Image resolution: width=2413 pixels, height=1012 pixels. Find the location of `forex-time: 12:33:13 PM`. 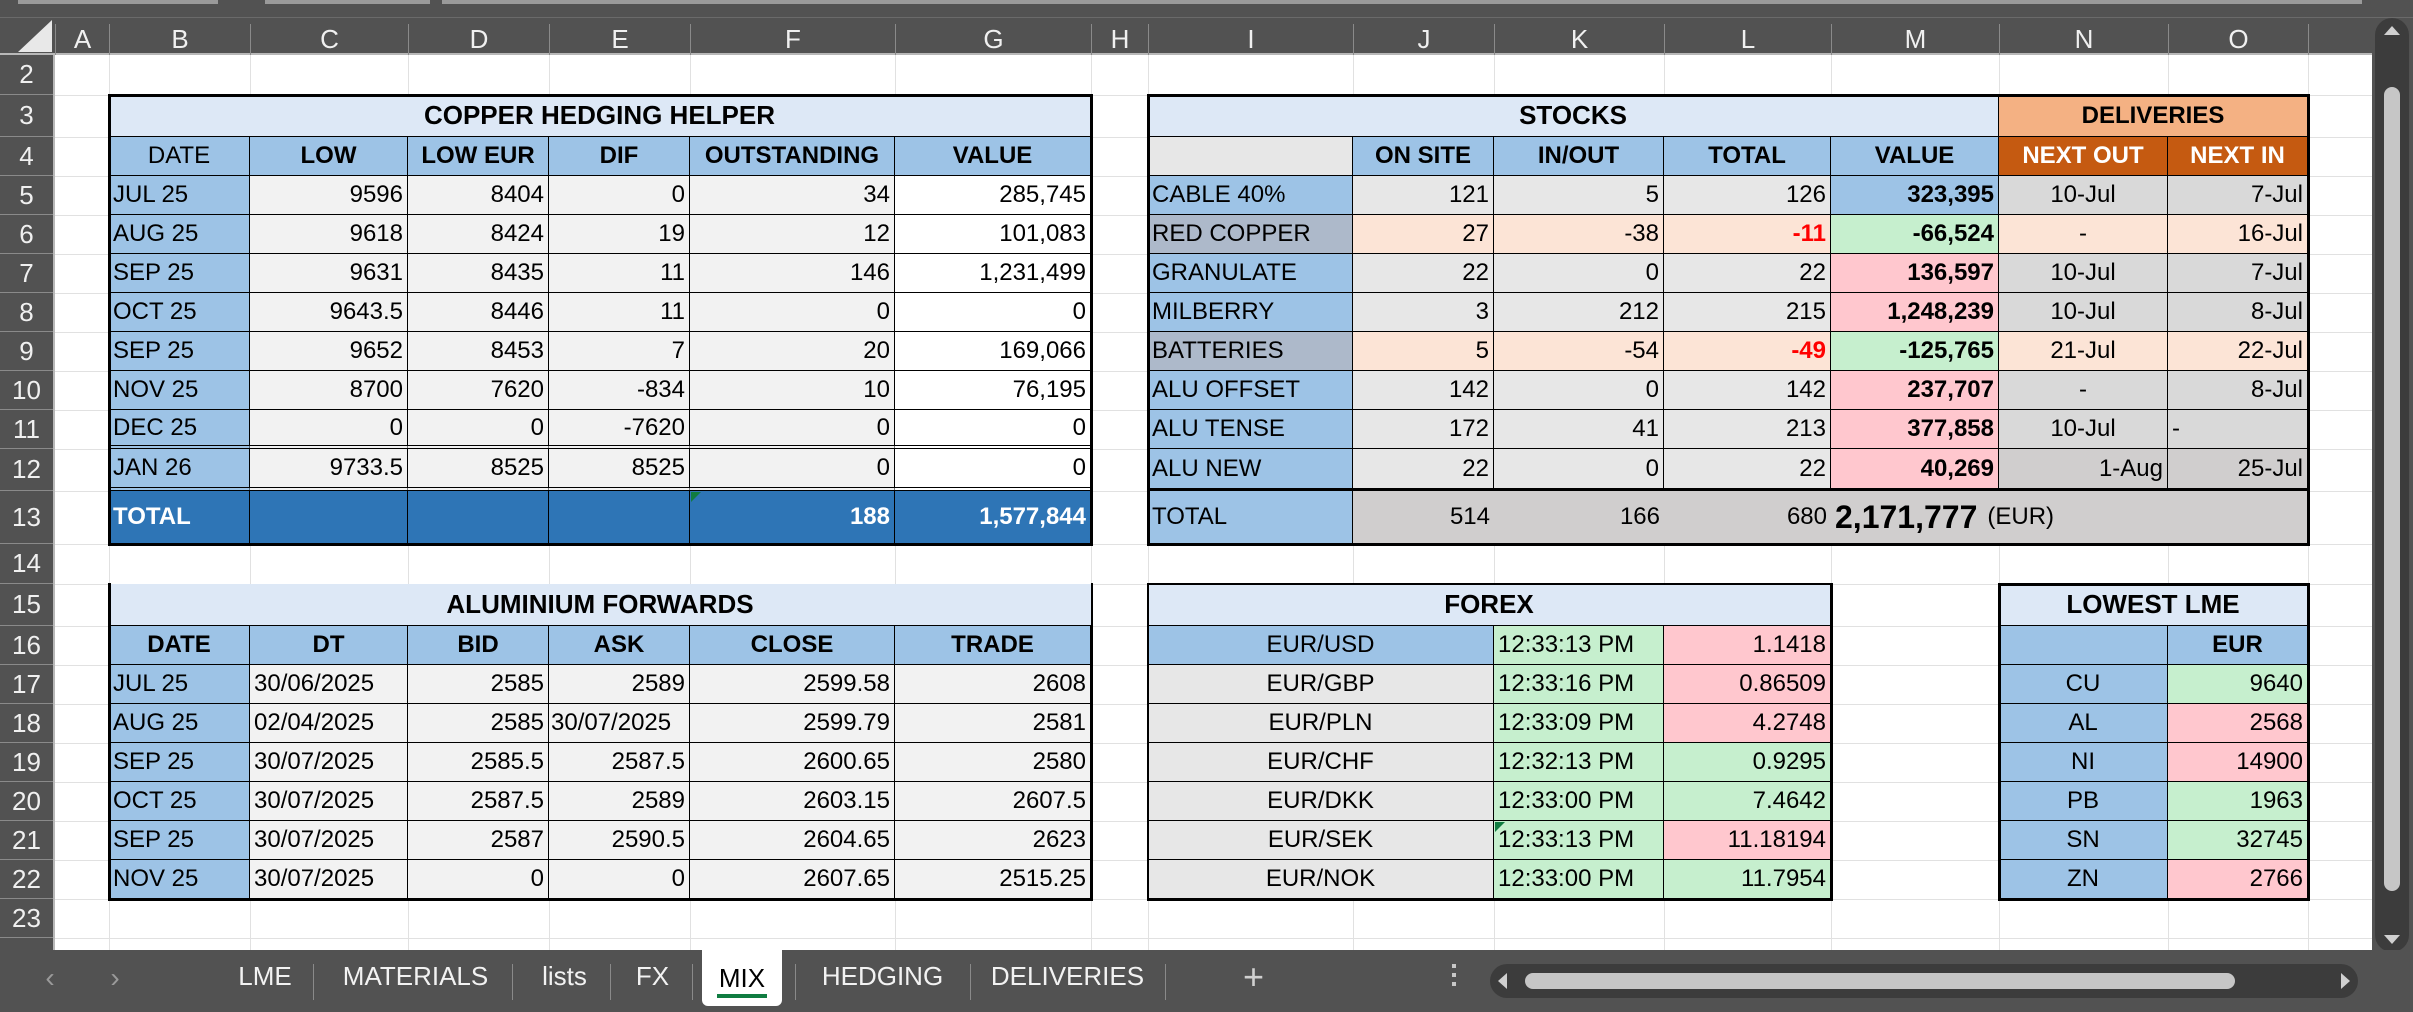

forex-time: 12:33:13 PM is located at coordinates (1579, 840).